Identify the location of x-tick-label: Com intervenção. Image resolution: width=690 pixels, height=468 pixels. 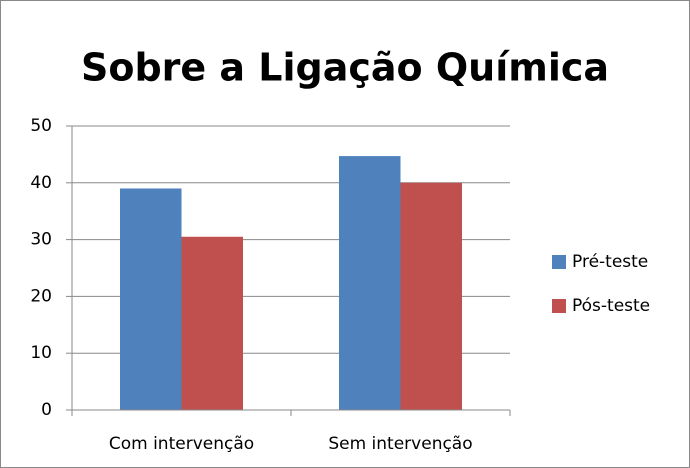
(181, 444).